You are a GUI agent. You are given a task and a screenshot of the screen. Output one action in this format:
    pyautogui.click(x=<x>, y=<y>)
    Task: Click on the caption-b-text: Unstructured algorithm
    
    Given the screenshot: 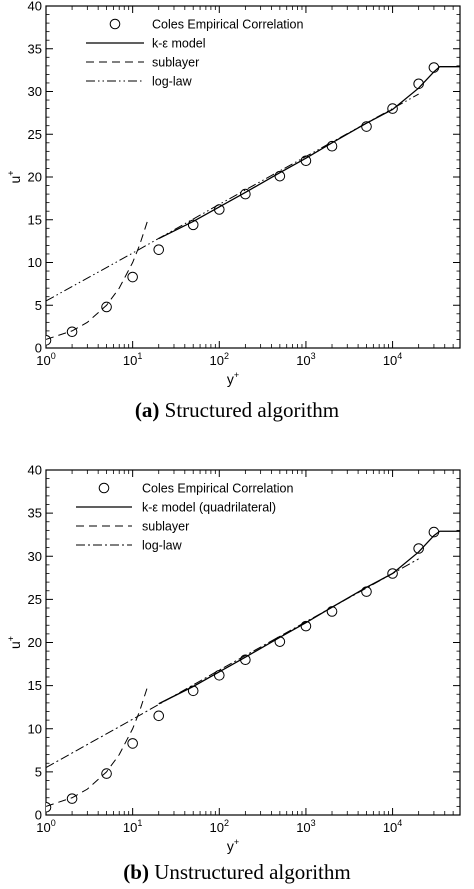 What is the action you would take?
    pyautogui.click(x=252, y=872)
    